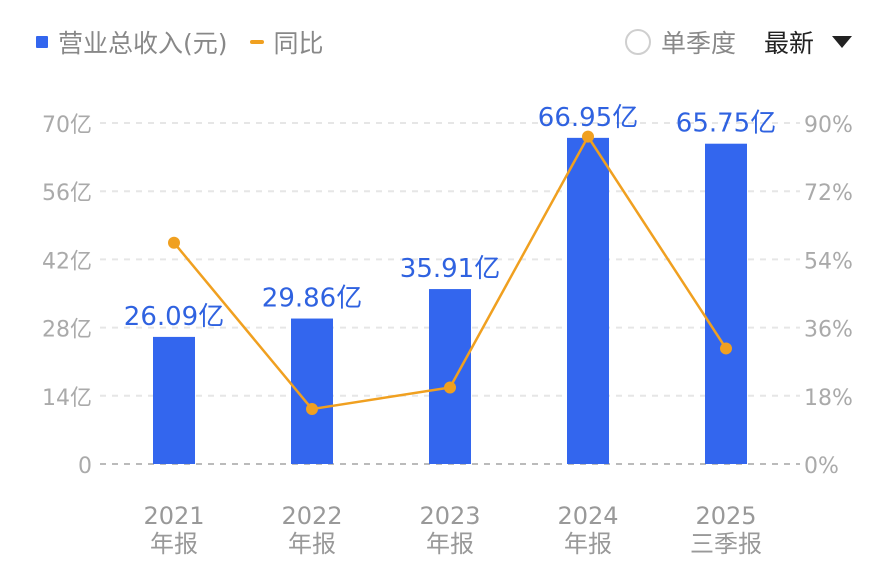  What do you see at coordinates (298, 43) in the screenshot?
I see `legend-yoy-label: 同比` at bounding box center [298, 43].